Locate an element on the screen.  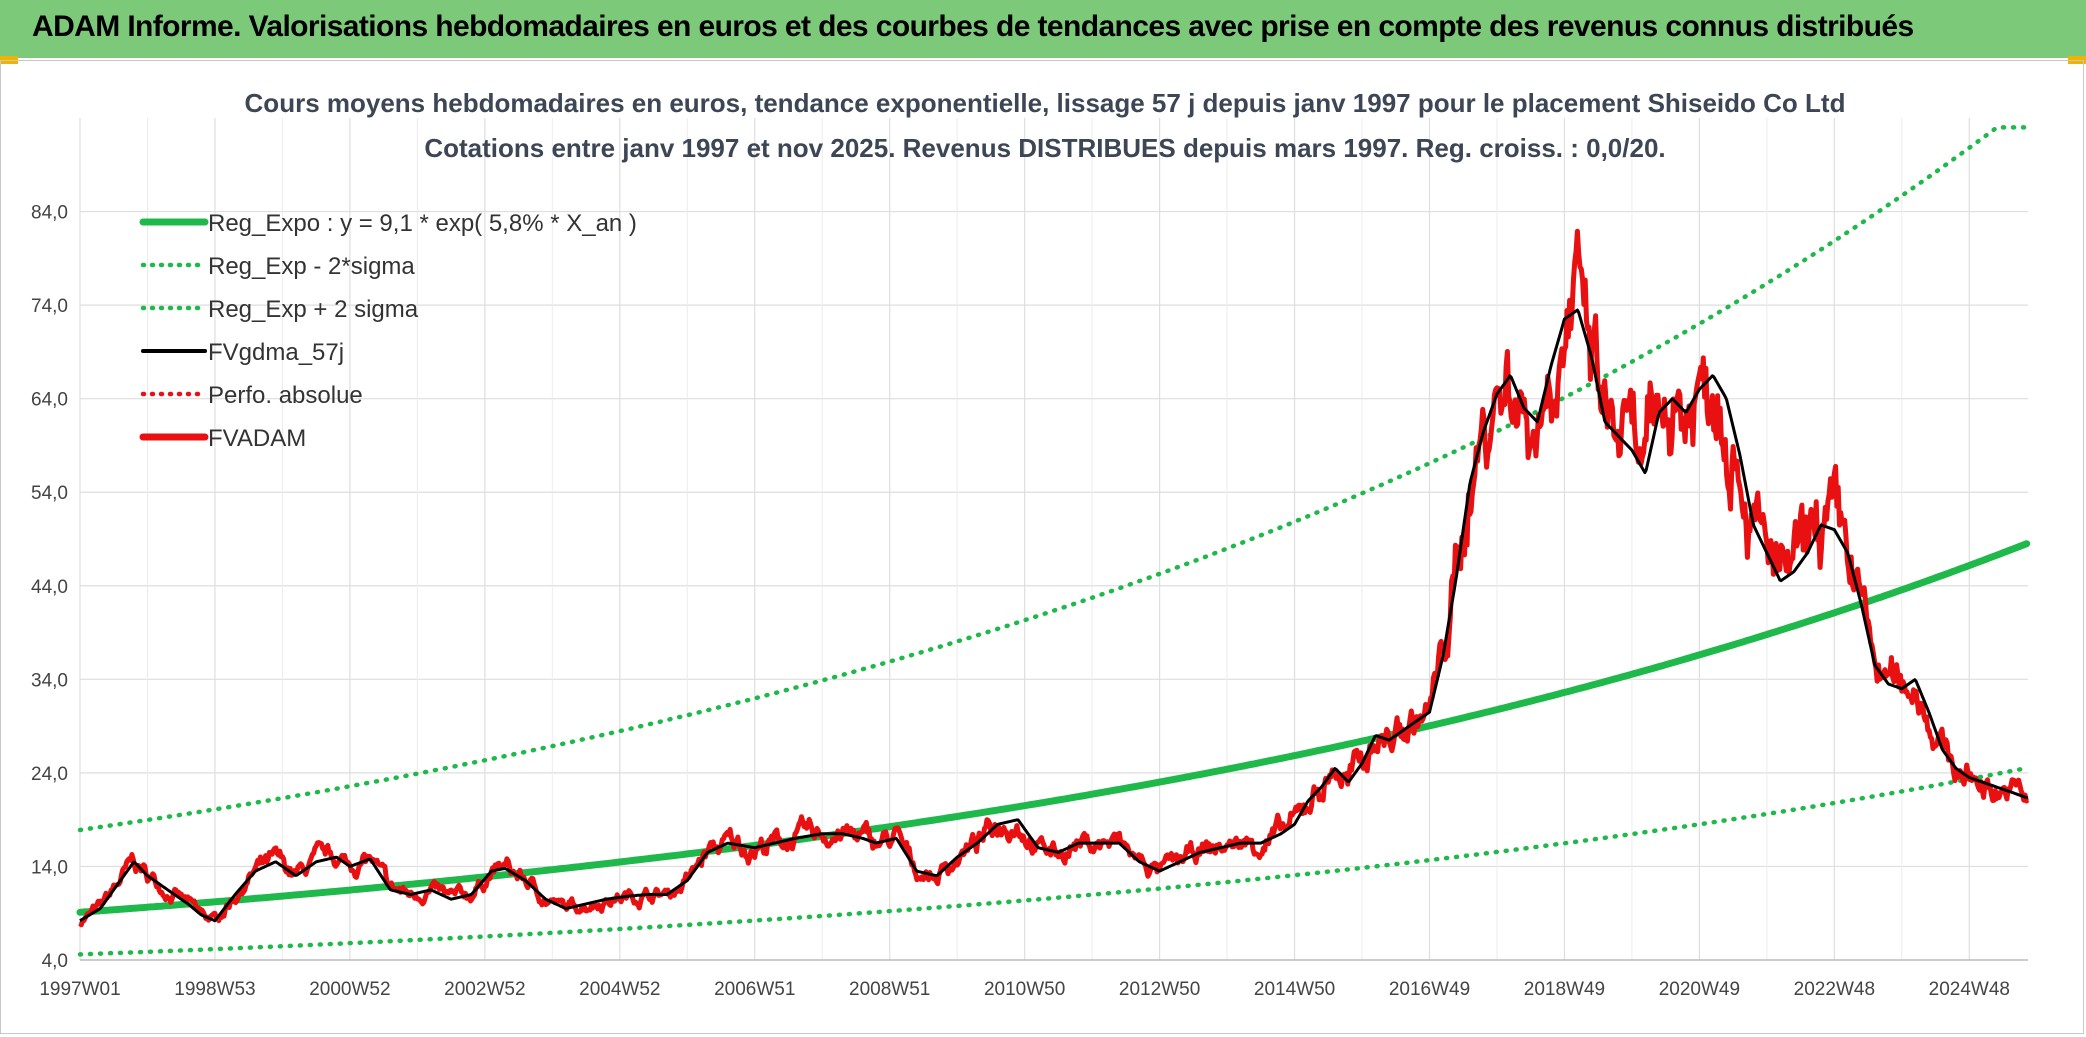
x-tick-label: 2008W51 is located at coordinates (889, 989).